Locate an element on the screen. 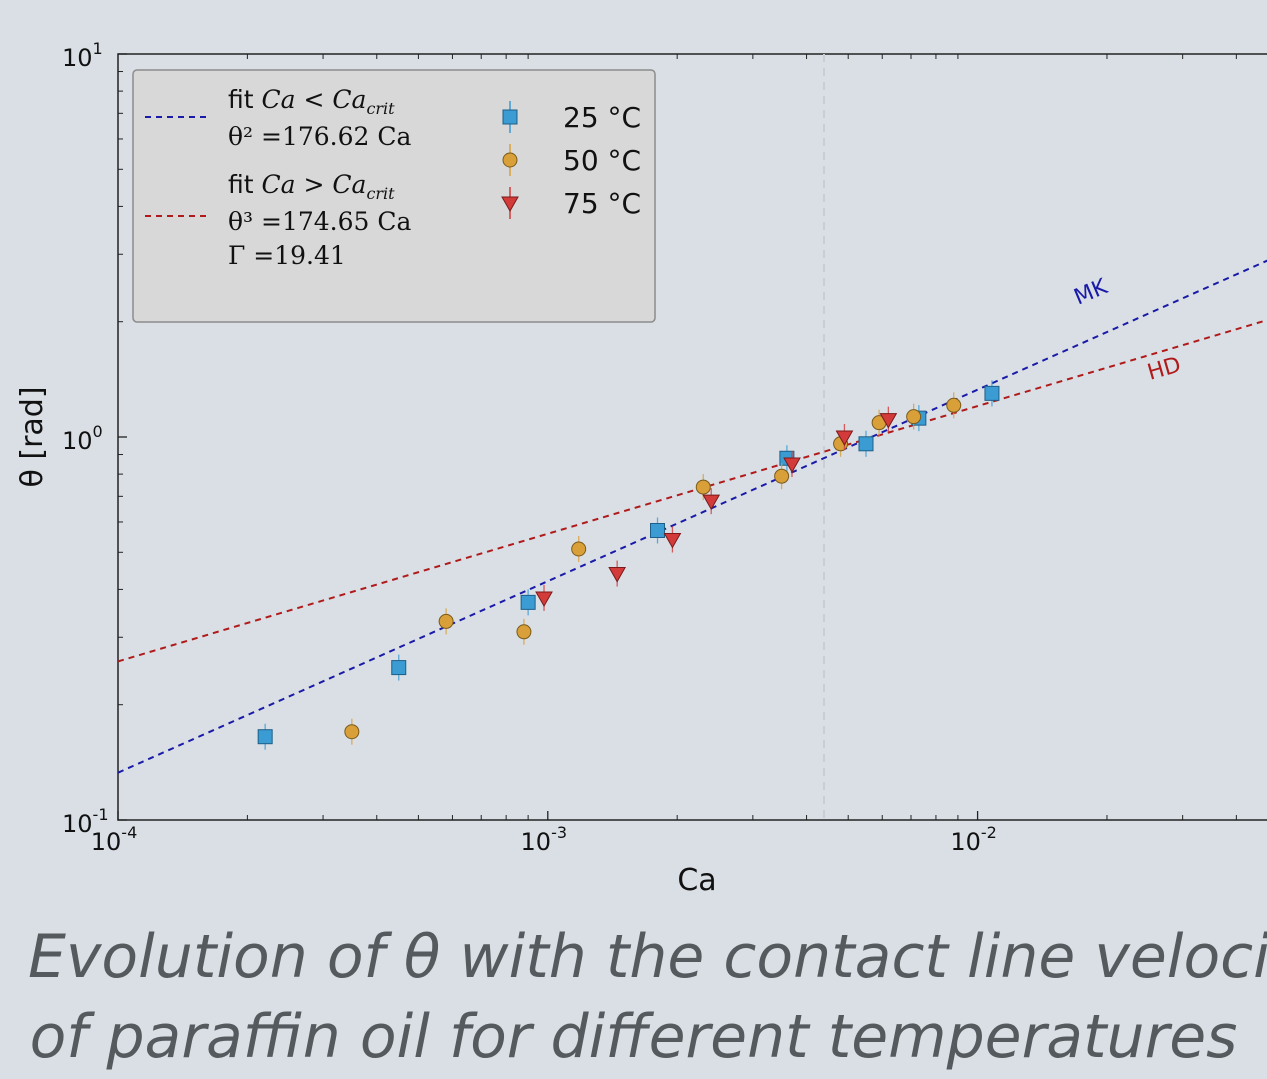 The width and height of the screenshot is (1267, 1079). legend-s3-label: 75 °C is located at coordinates (602, 203).